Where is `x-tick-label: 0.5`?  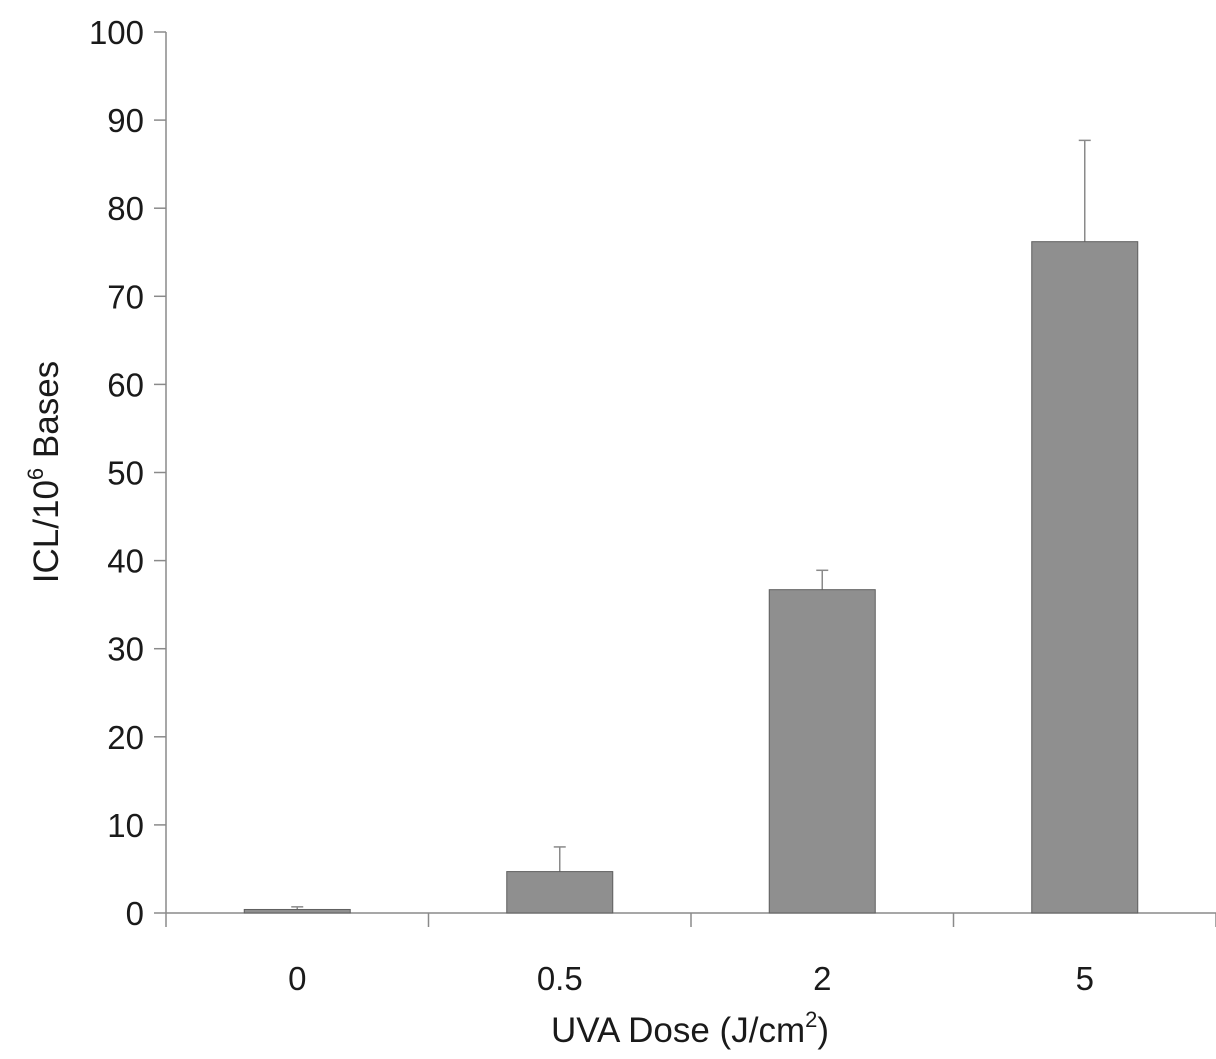 x-tick-label: 0.5 is located at coordinates (560, 978).